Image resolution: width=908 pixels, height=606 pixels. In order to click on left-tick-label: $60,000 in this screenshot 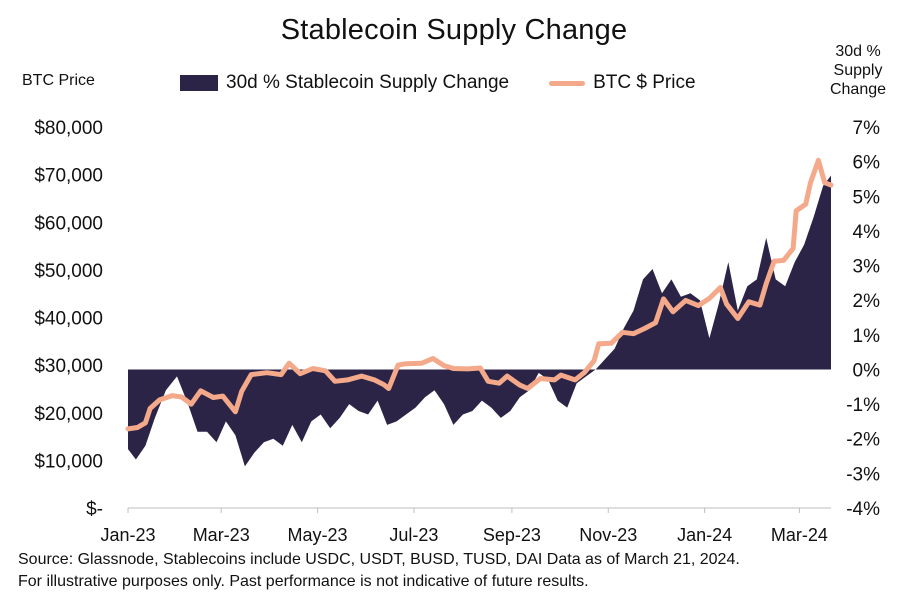, I will do `click(68, 223)`.